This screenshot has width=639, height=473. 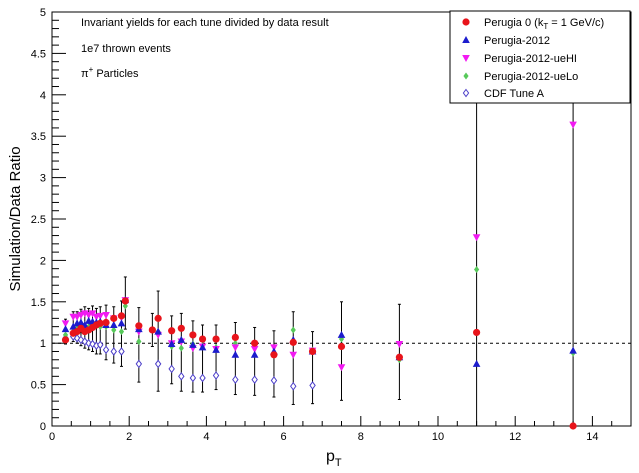 What do you see at coordinates (129, 437) in the screenshot?
I see `x-tick-label: 2` at bounding box center [129, 437].